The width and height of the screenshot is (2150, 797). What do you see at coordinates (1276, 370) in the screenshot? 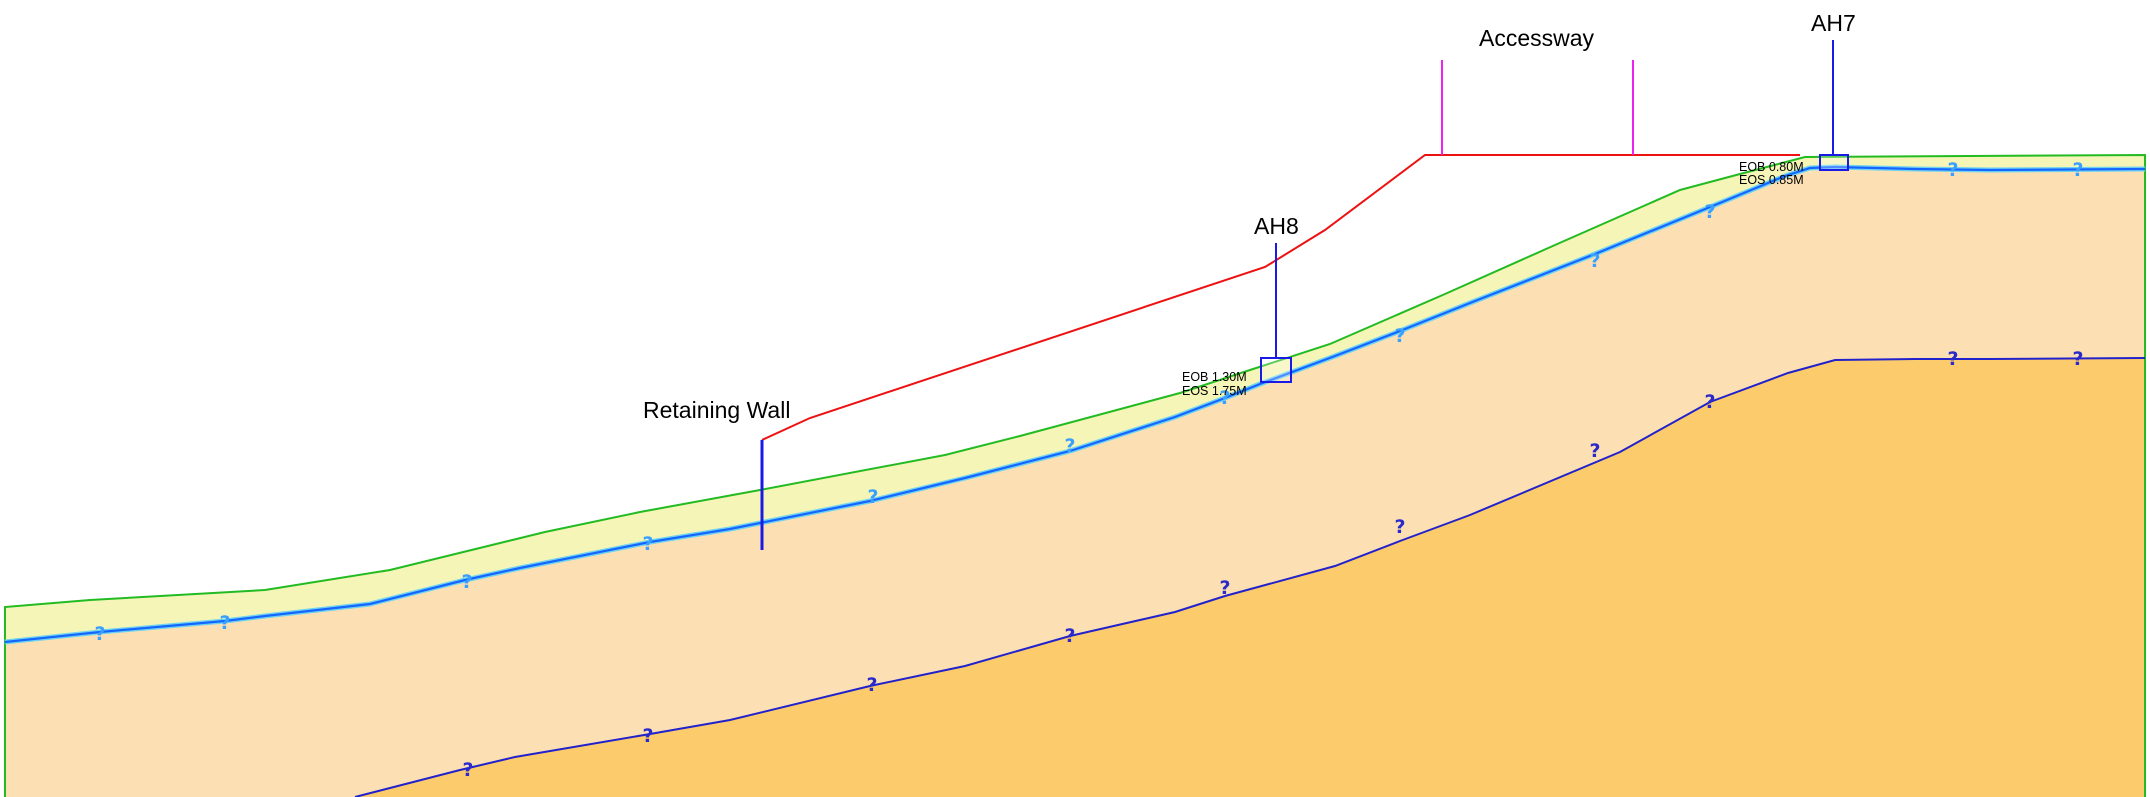
I see `borehole-ah8-box` at bounding box center [1276, 370].